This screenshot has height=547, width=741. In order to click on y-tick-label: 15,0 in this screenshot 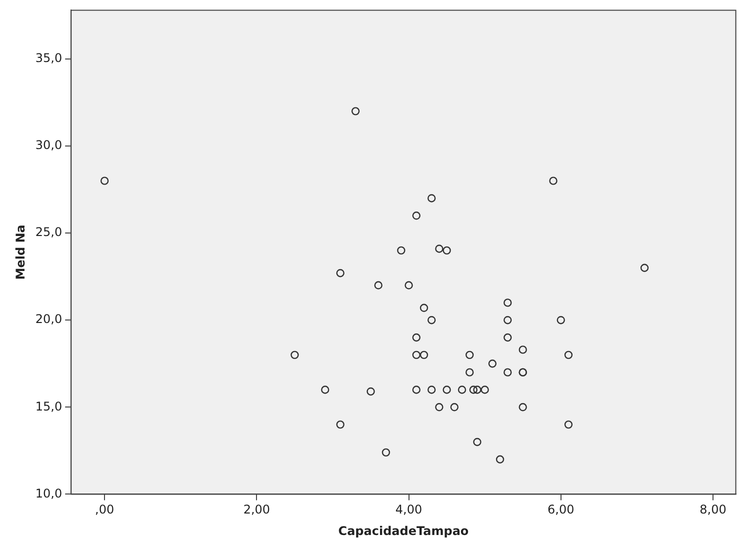, I will do `click(48, 406)`.